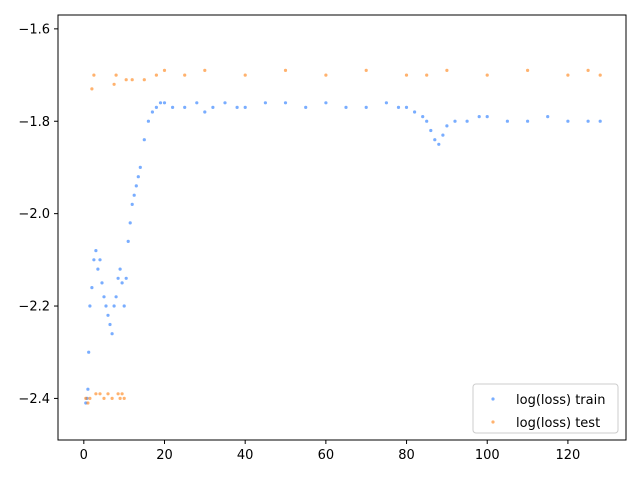 Image resolution: width=640 pixels, height=480 pixels. What do you see at coordinates (558, 423) in the screenshot?
I see `legend-label-test: log(loss) test` at bounding box center [558, 423].